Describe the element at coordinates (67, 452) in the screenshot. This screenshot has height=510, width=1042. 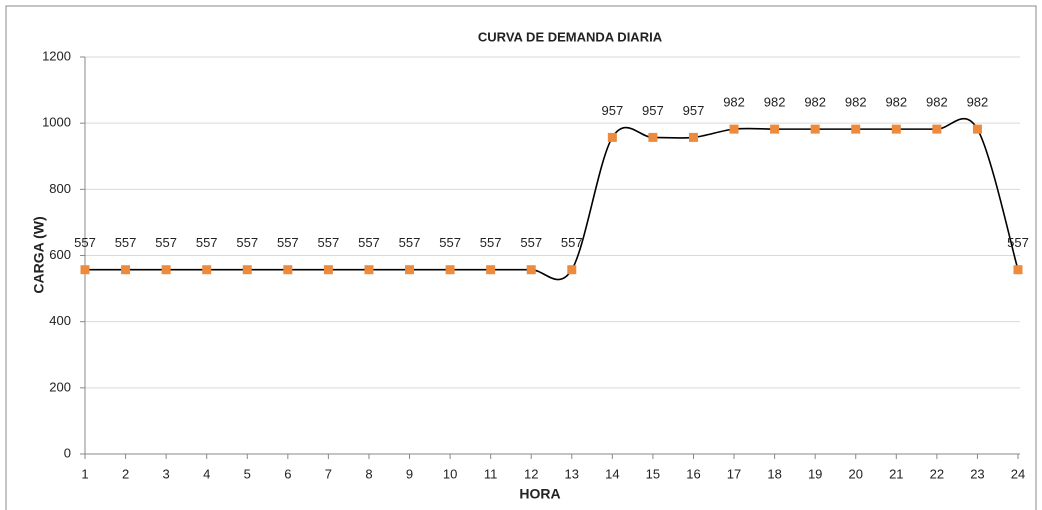
I see `y-tick-label: 0` at that location.